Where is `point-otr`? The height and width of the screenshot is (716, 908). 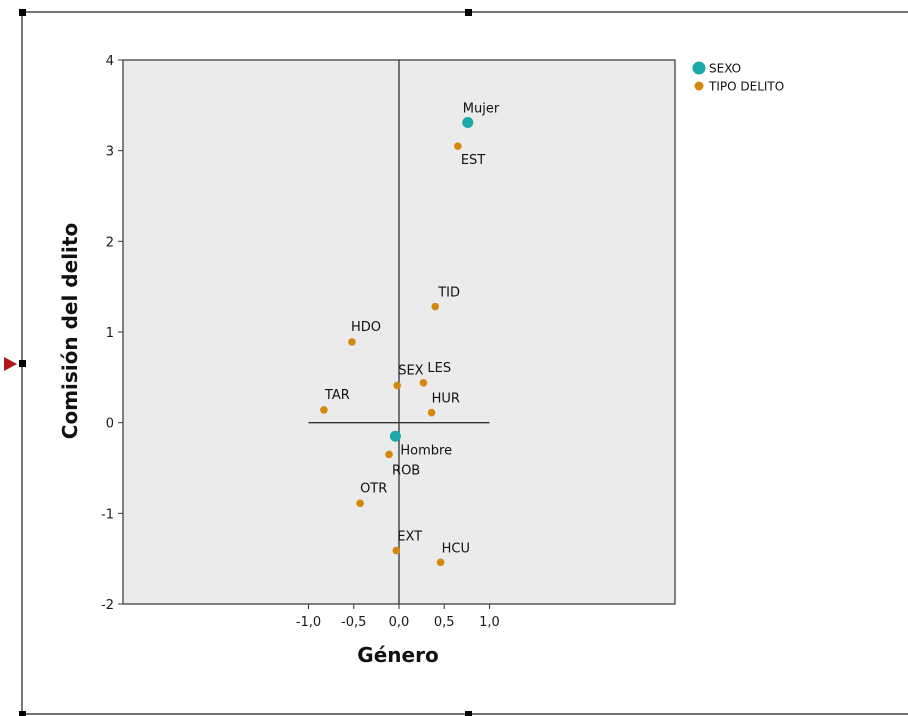 point-otr is located at coordinates (360, 503).